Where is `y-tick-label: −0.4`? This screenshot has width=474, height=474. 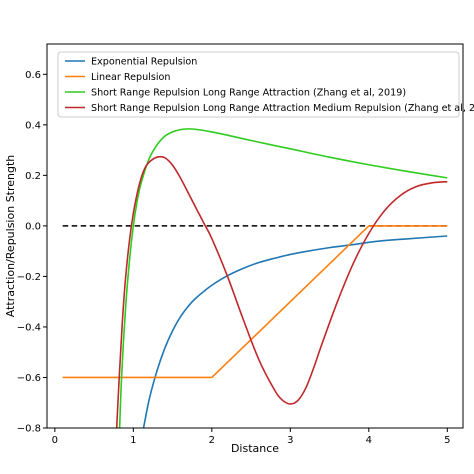
y-tick-label: −0.4 is located at coordinates (29, 327).